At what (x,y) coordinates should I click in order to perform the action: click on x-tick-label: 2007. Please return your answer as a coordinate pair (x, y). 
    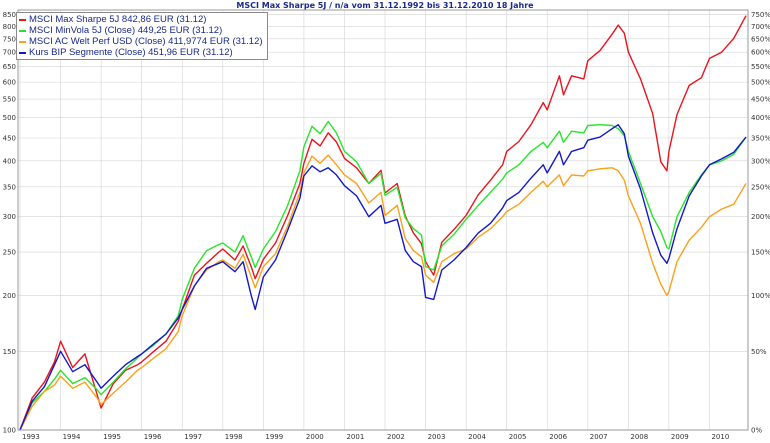
    Looking at the image, I should click on (599, 437).